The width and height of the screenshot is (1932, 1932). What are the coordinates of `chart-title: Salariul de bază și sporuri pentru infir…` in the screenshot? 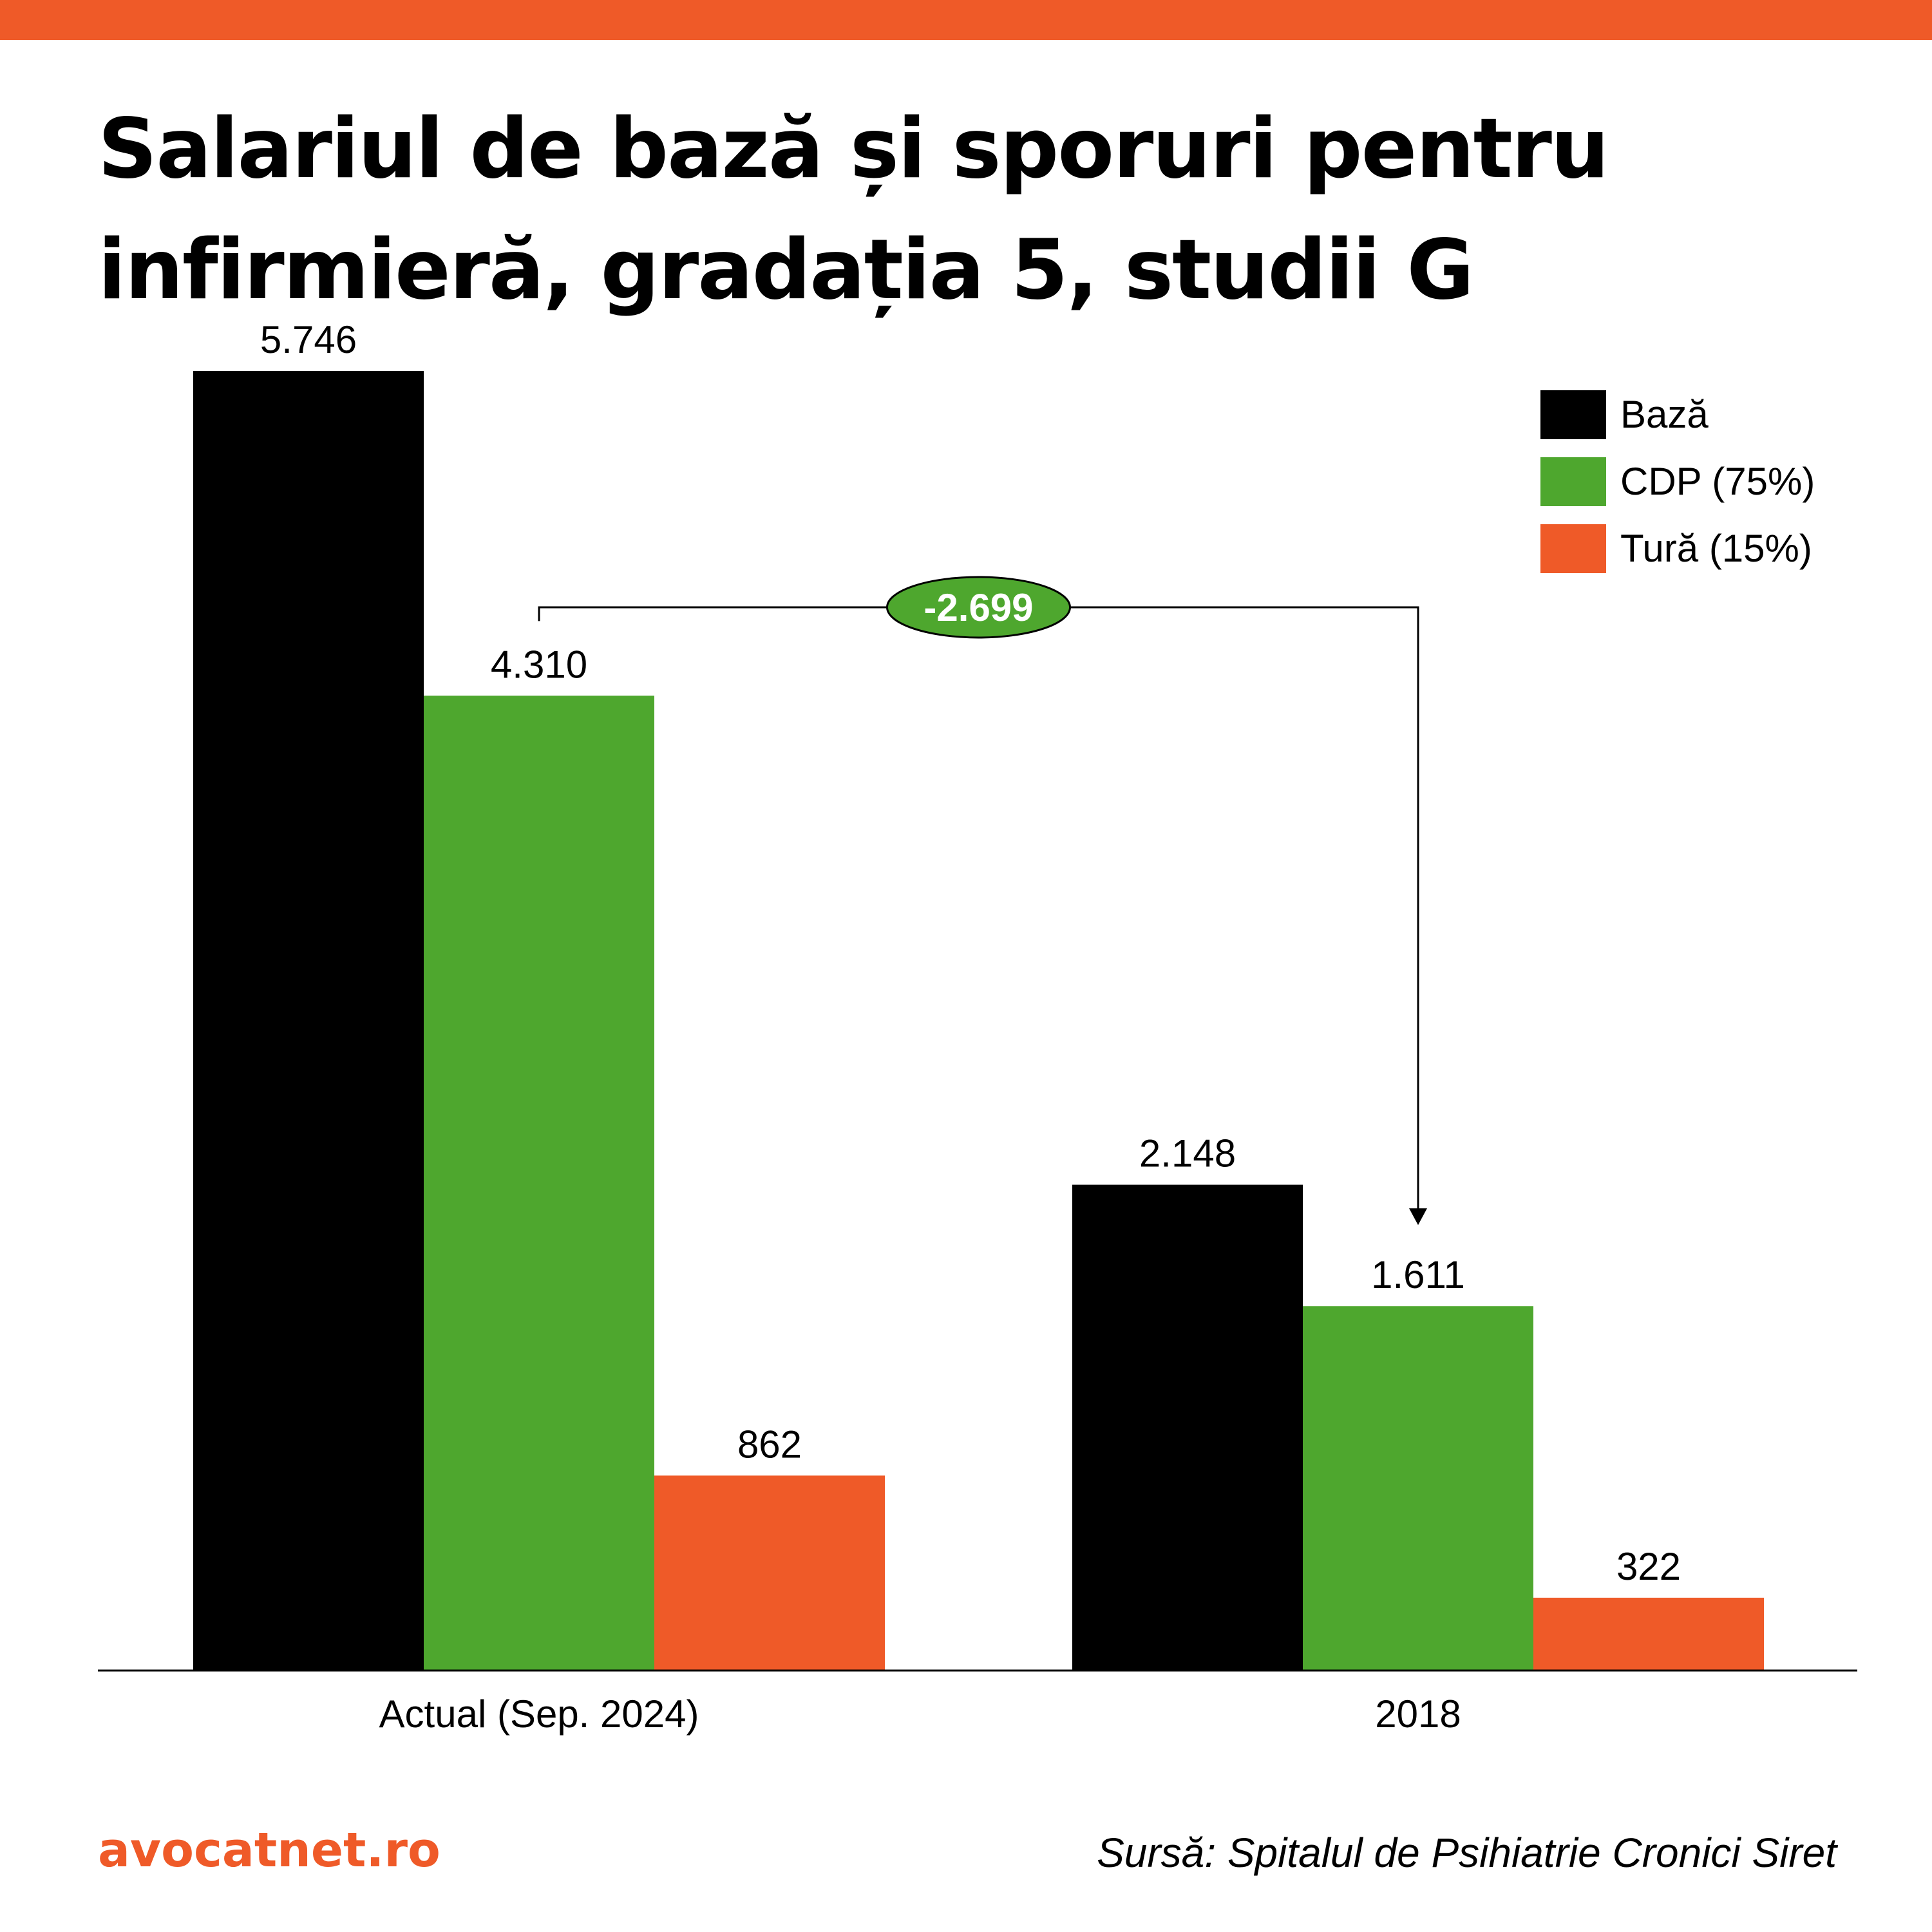 It's located at (853, 209).